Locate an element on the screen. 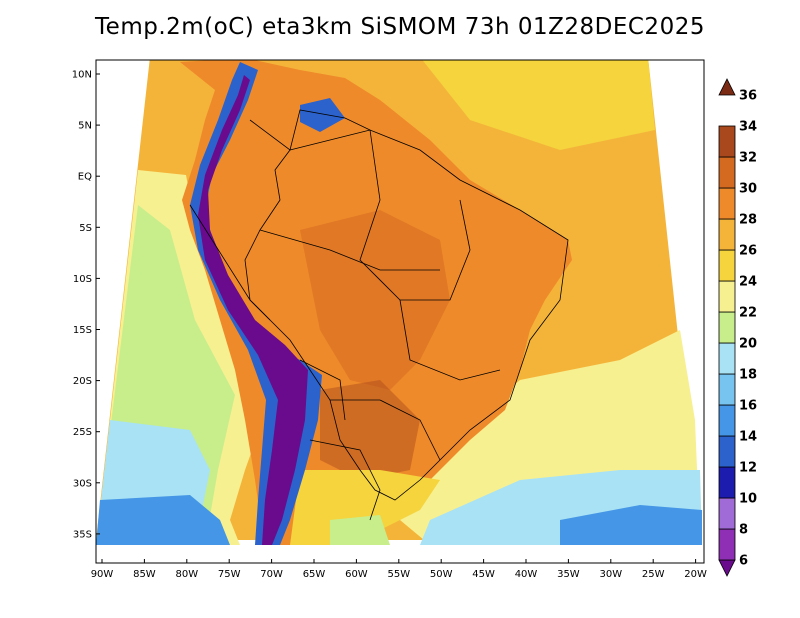  interior-hot-region is located at coordinates (375, 300).